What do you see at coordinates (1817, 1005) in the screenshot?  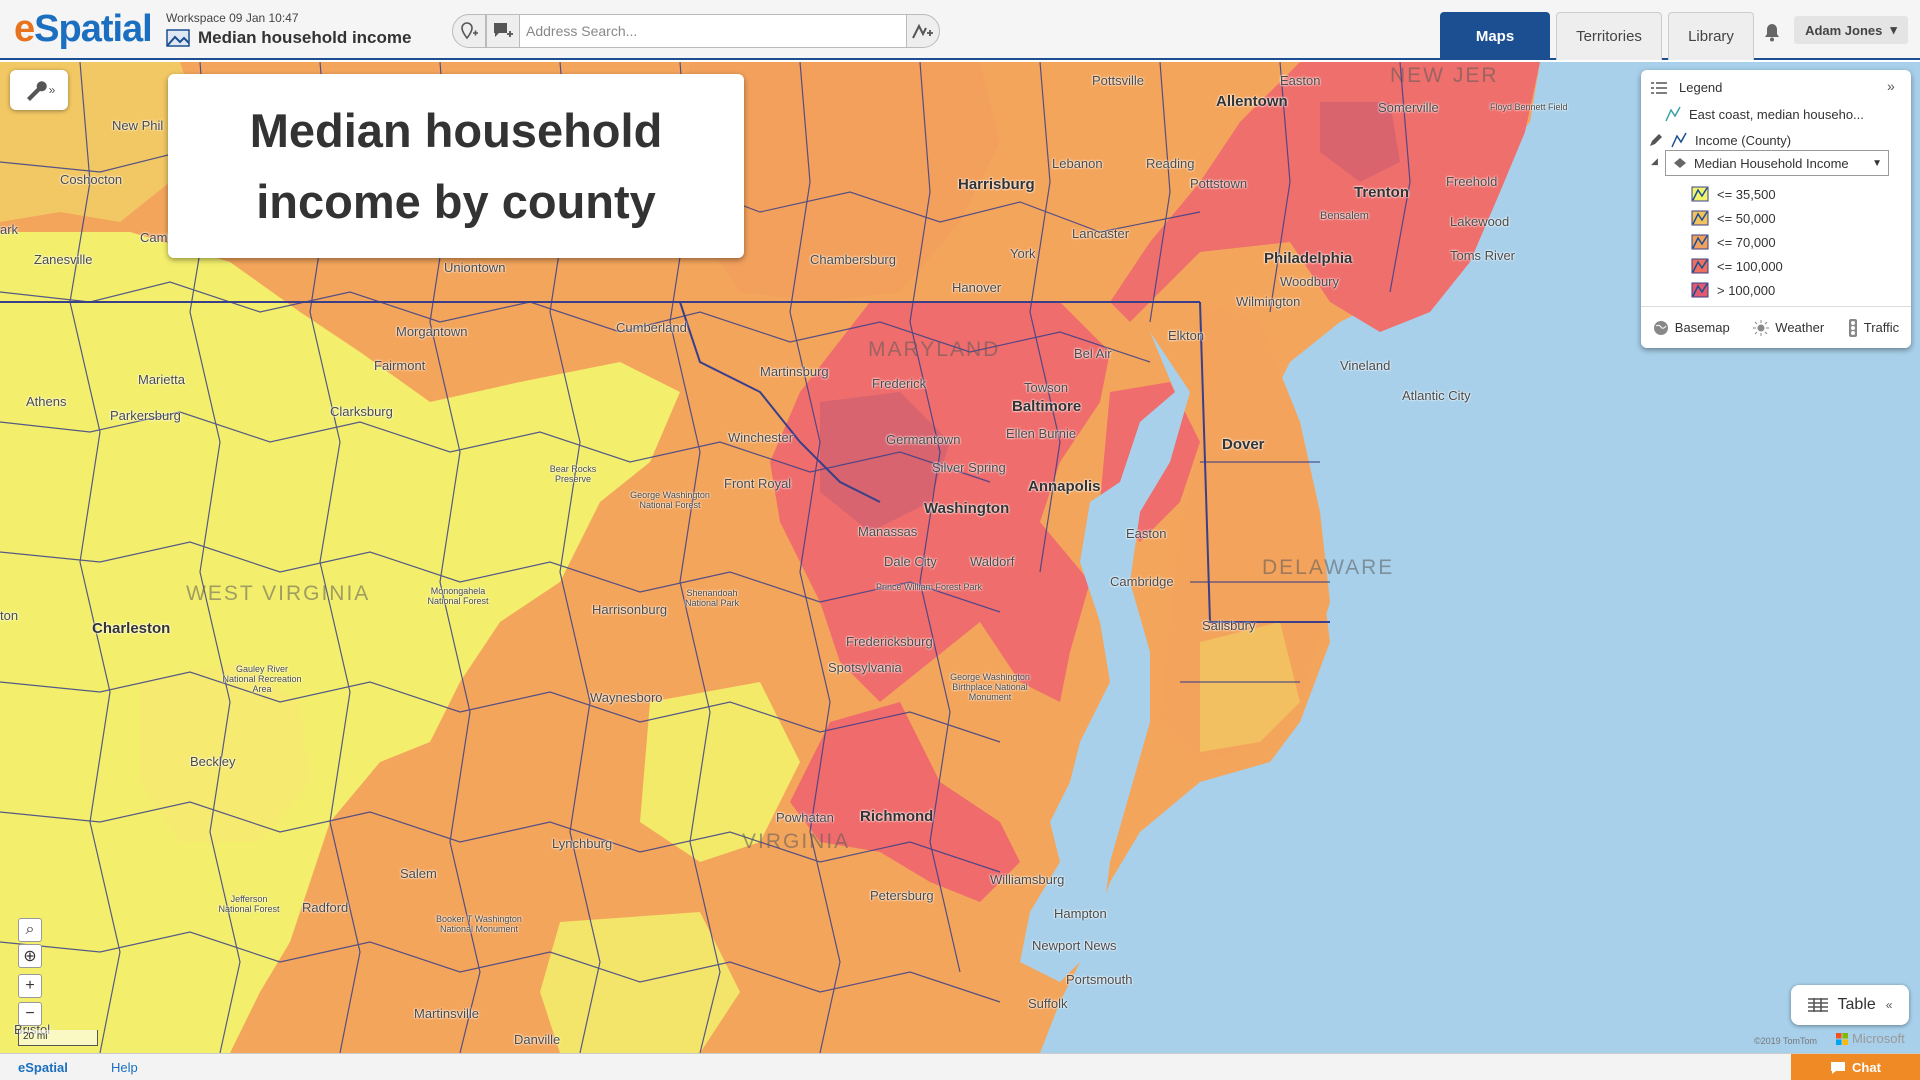 I see `table-icon` at bounding box center [1817, 1005].